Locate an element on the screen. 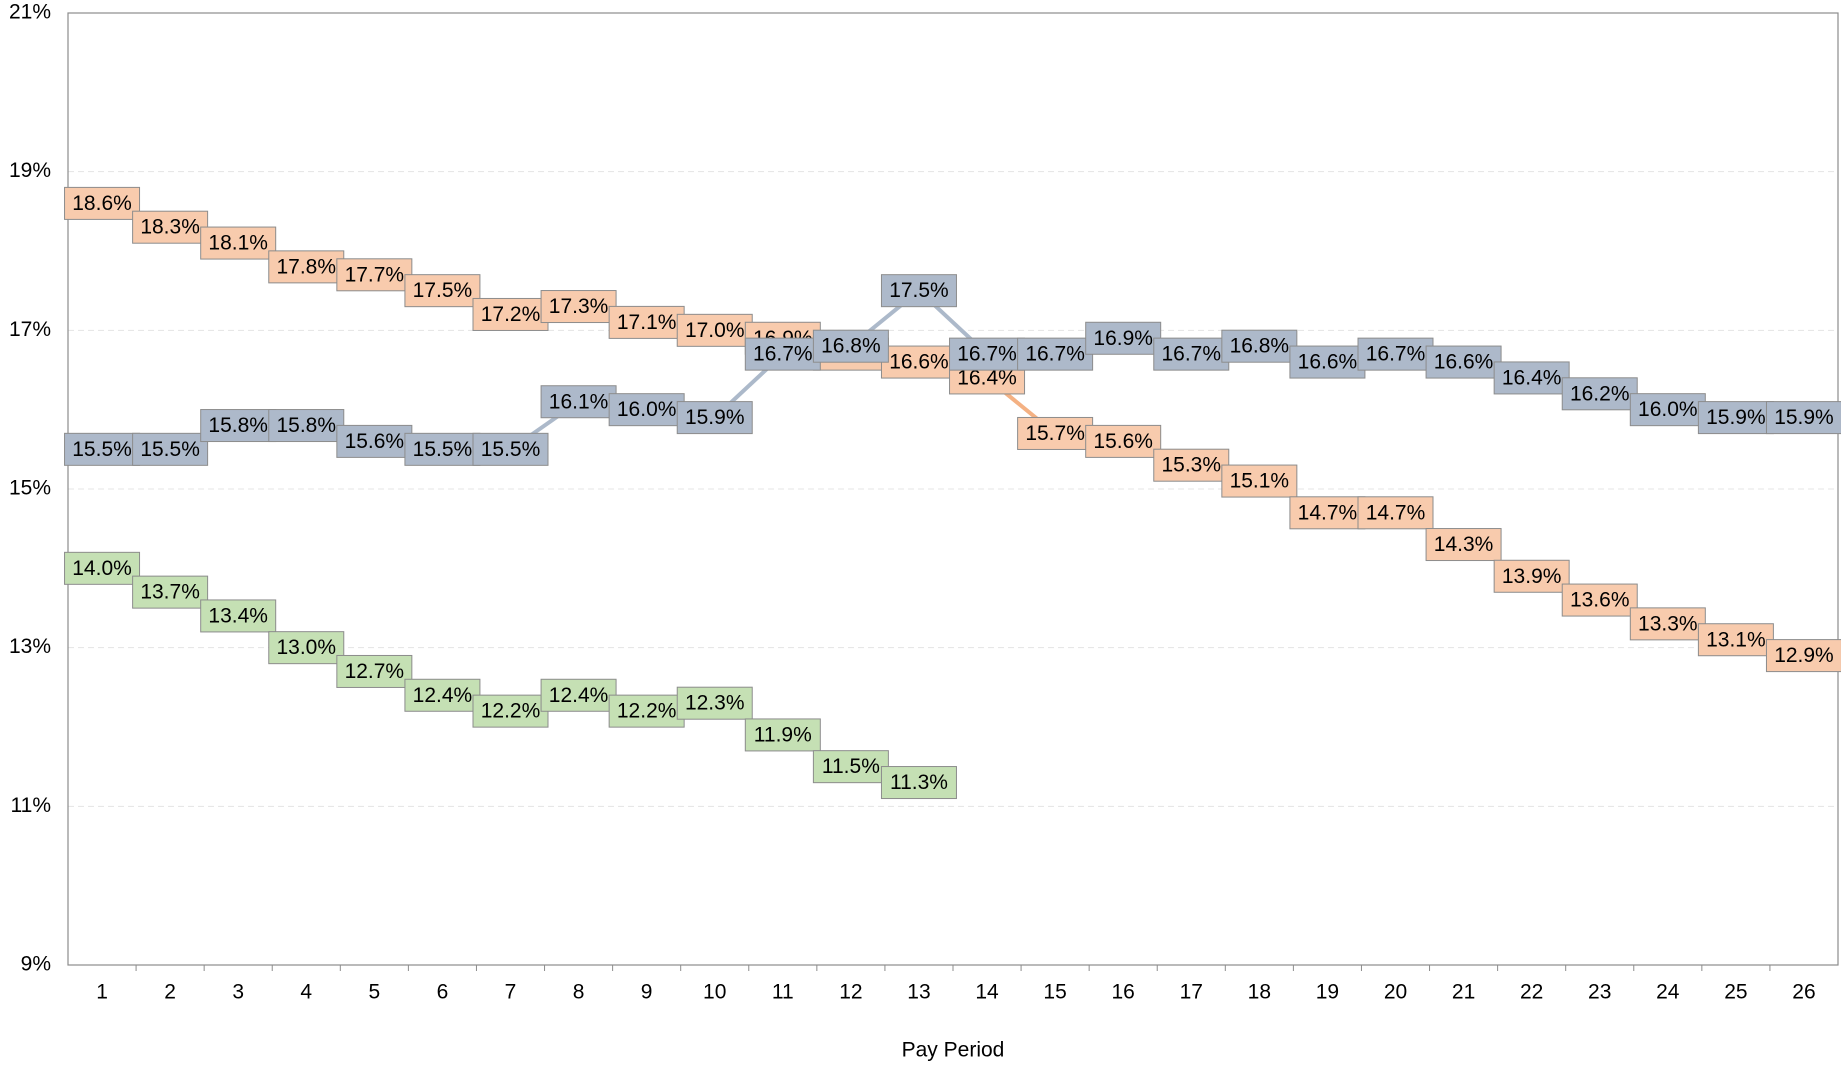  data-label-text: 17.7% is located at coordinates (375, 274).